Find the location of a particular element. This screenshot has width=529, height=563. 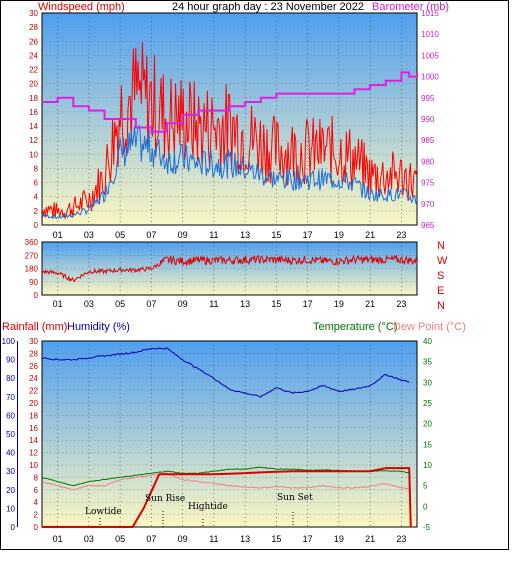

wind-y-tick: 20 is located at coordinates (33, 84).